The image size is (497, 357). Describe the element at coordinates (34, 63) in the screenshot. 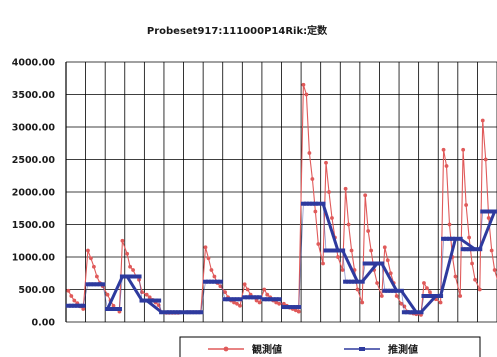

I see `y-tick-label: 4000.00` at that location.